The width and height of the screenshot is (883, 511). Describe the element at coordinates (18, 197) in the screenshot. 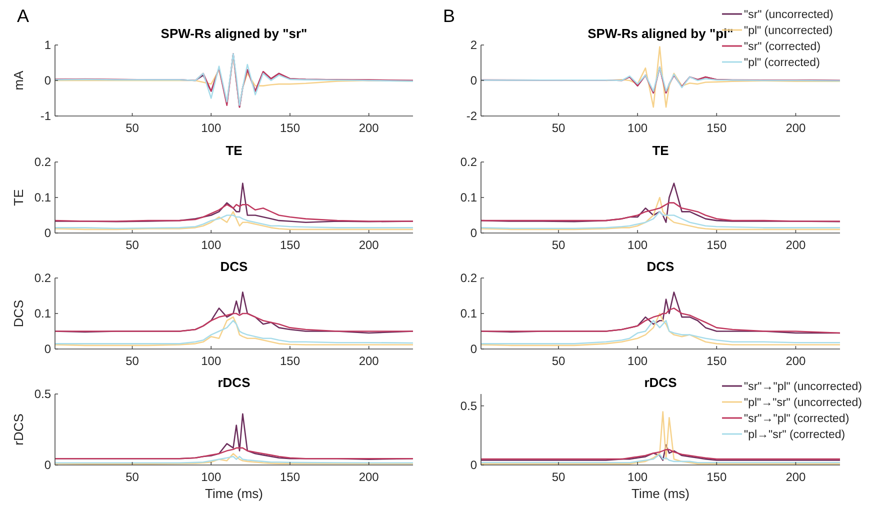

I see `y-axis-title: TE` at that location.